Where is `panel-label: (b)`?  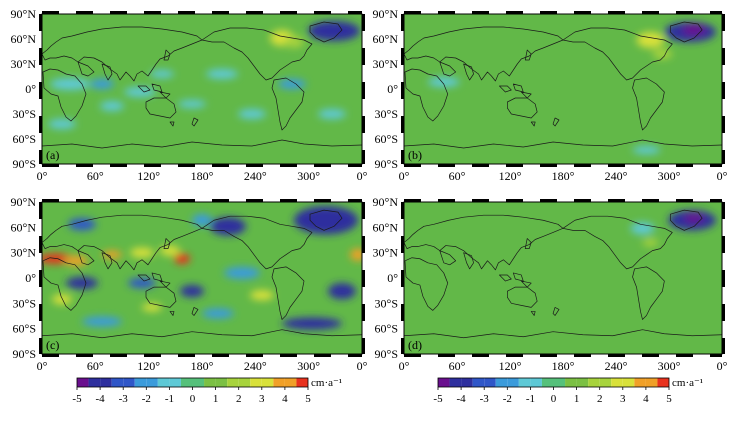
panel-label: (b) is located at coordinates (415, 155).